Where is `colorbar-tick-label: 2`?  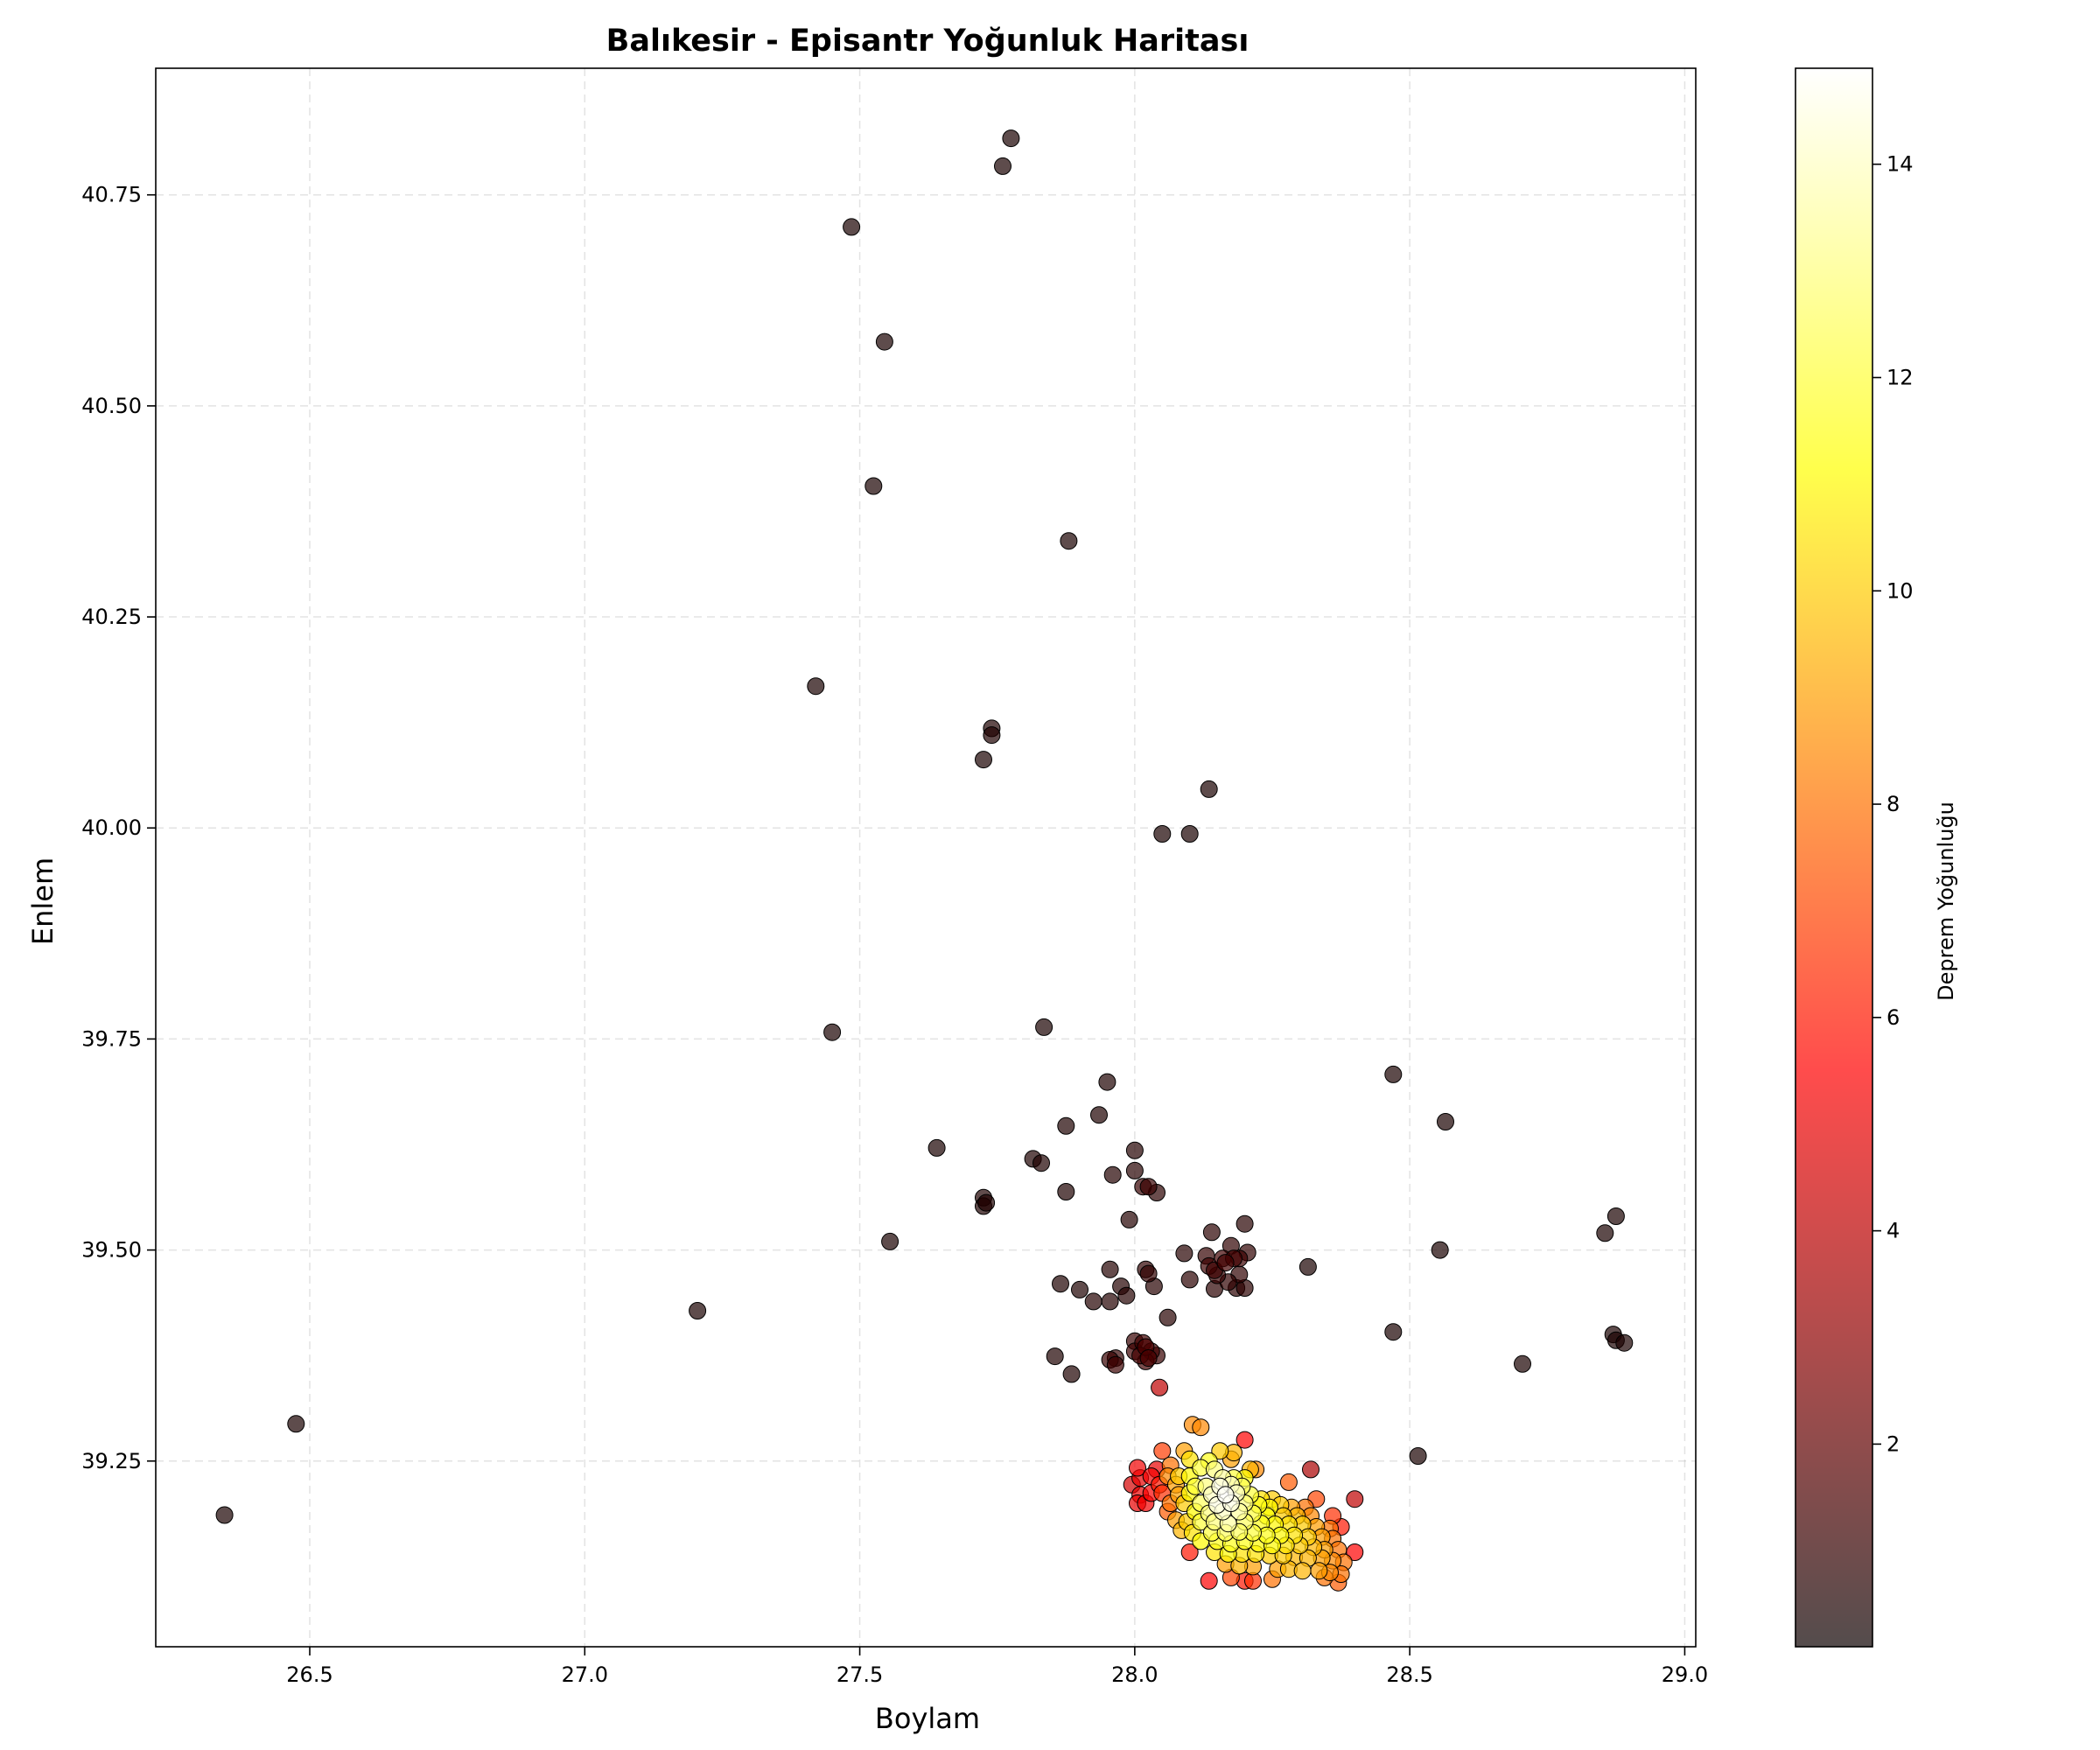 colorbar-tick-label: 2 is located at coordinates (1893, 1444).